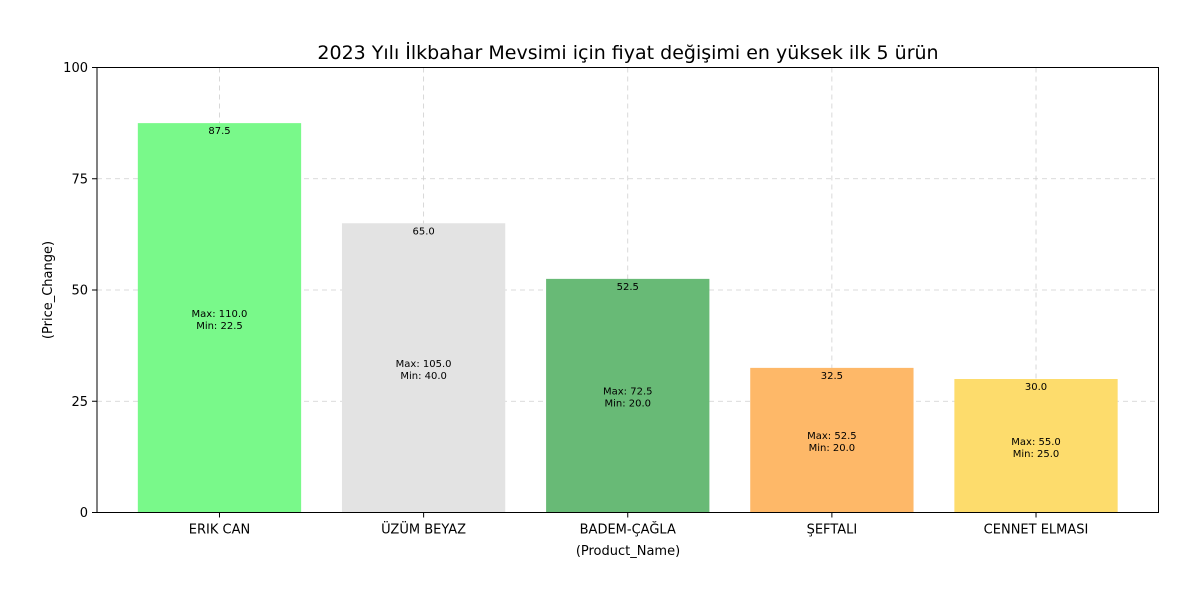 The width and height of the screenshot is (1200, 600). What do you see at coordinates (75, 68) in the screenshot?
I see `y-tick-label: 100` at bounding box center [75, 68].